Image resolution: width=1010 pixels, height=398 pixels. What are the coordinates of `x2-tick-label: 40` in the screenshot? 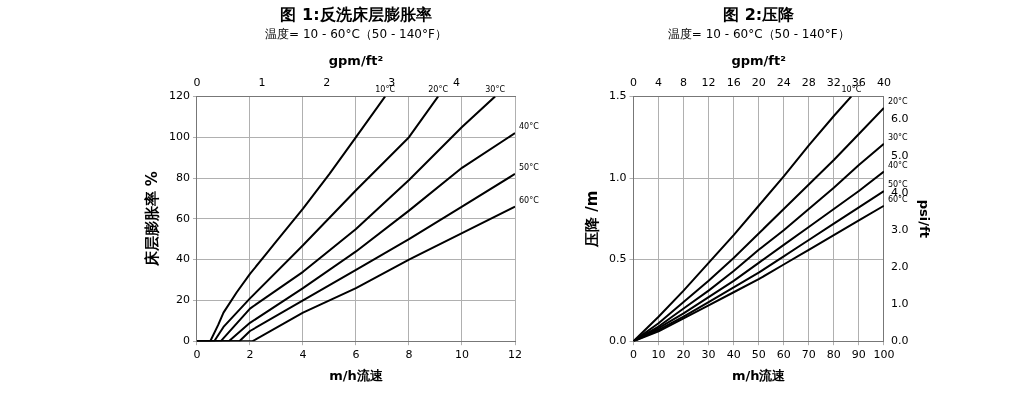 It's located at (883, 82).